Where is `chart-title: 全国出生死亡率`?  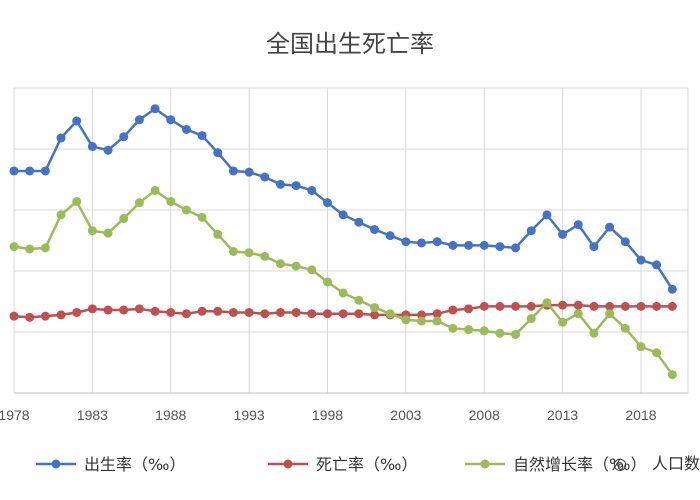
chart-title: 全国出生死亡率 is located at coordinates (350, 44).